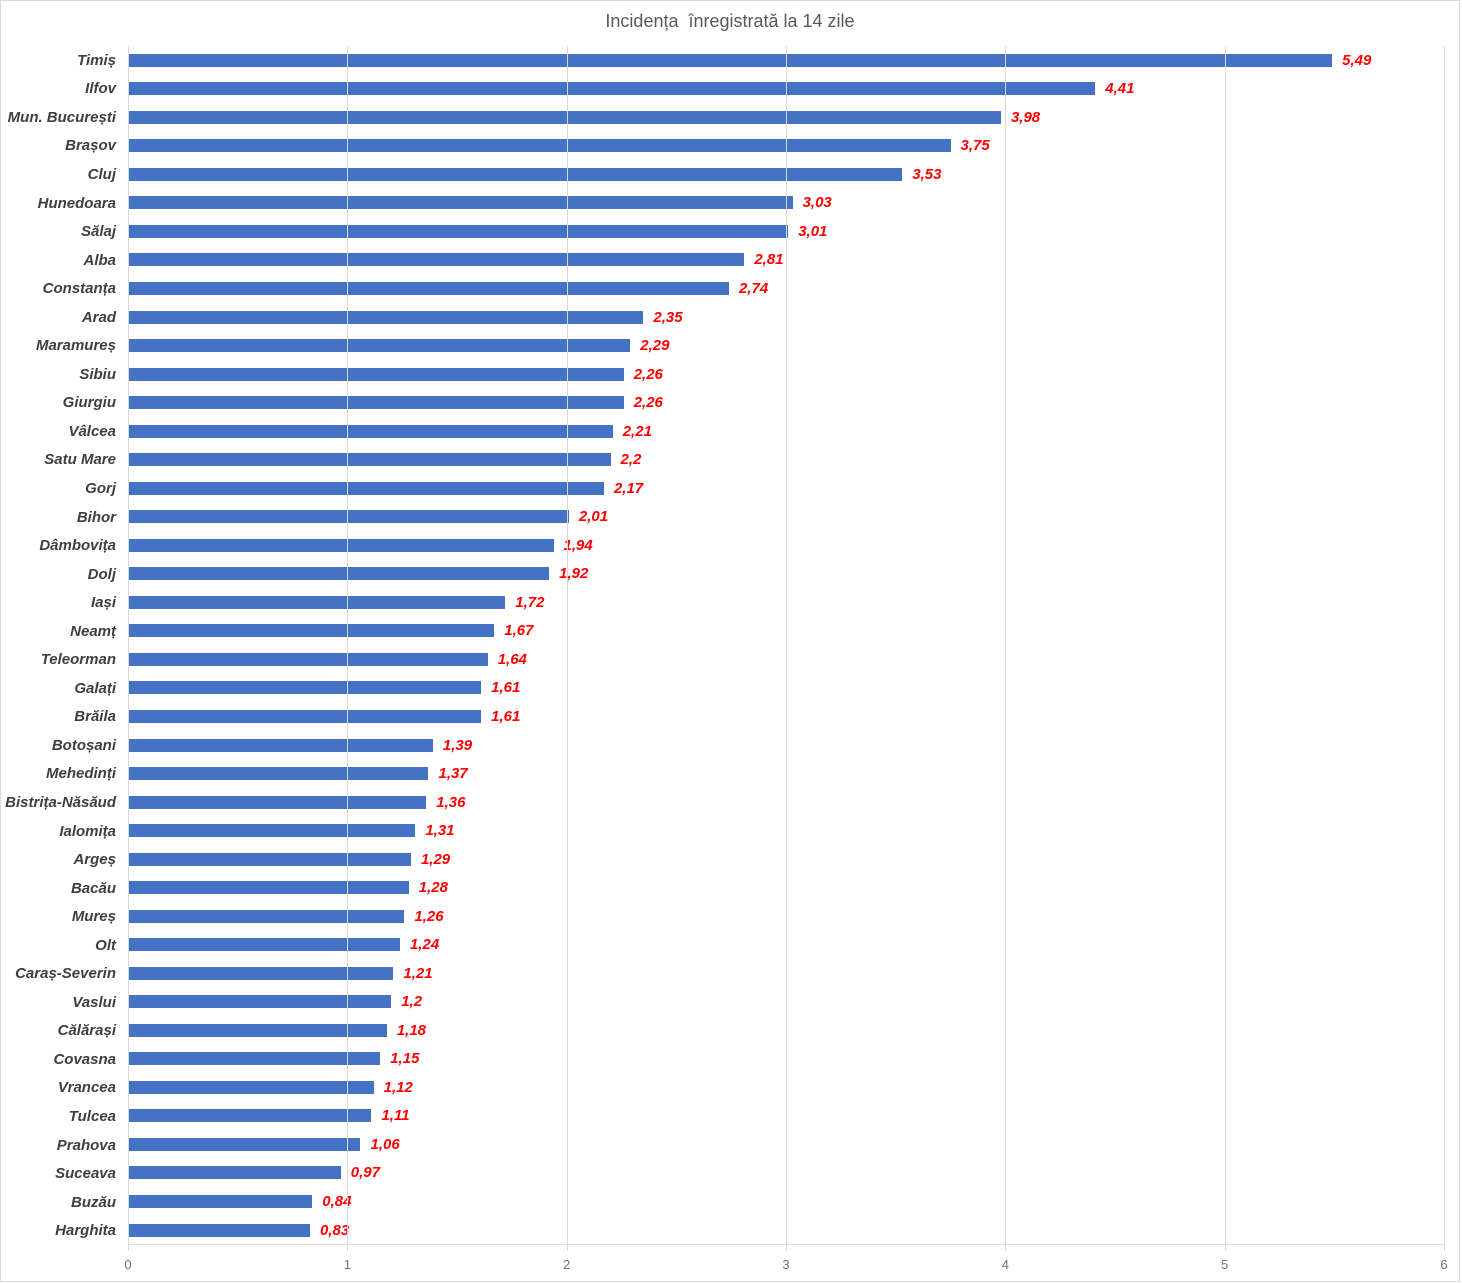 The image size is (1462, 1284). I want to click on category-label: Covasna, so click(84, 1059).